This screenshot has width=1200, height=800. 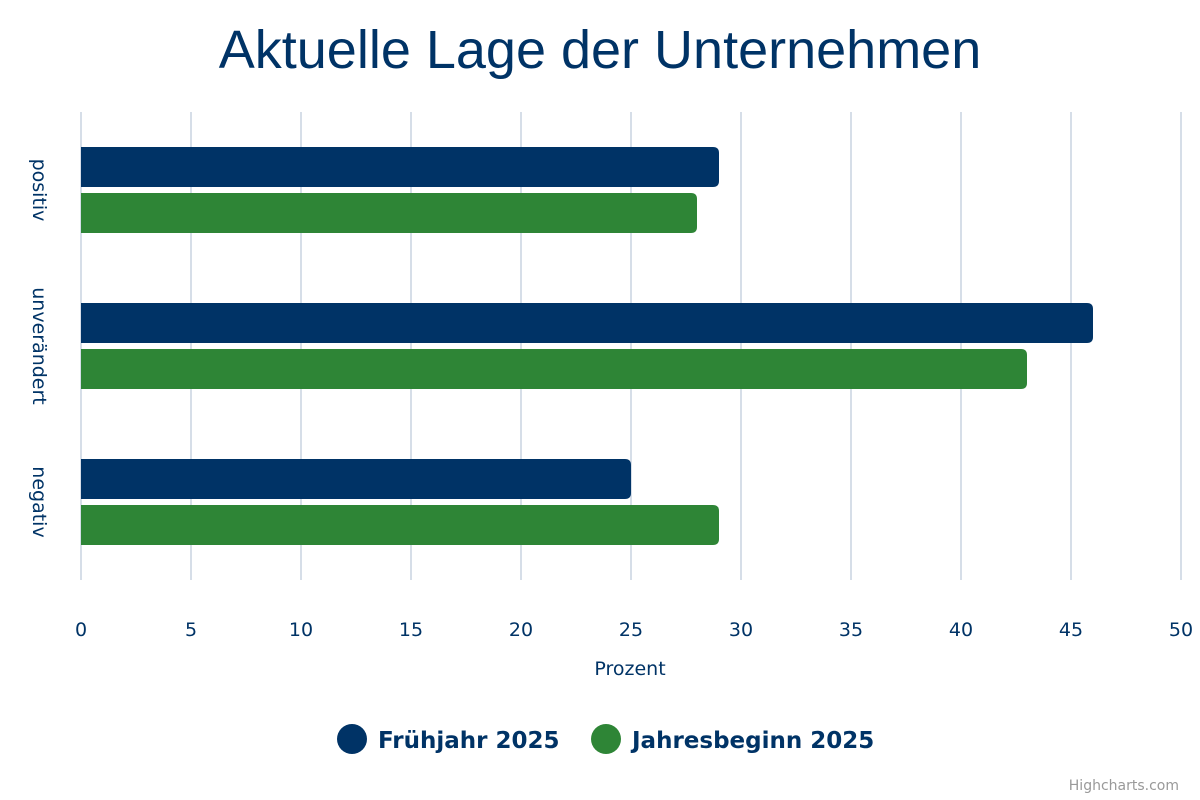 I want to click on category-label: positiv, so click(x=39, y=190).